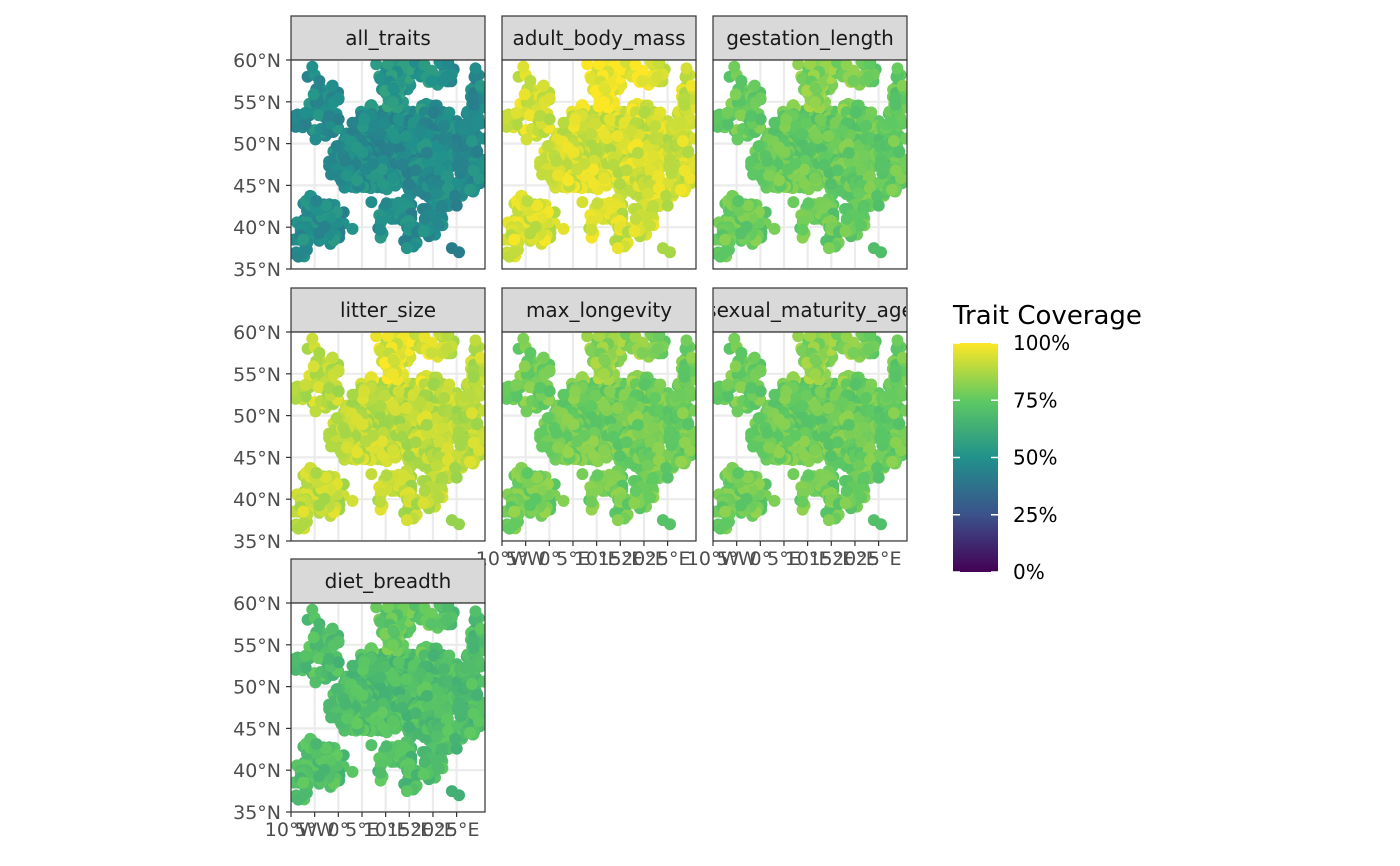  I want to click on y-tick-label: 60°N, so click(257, 61).